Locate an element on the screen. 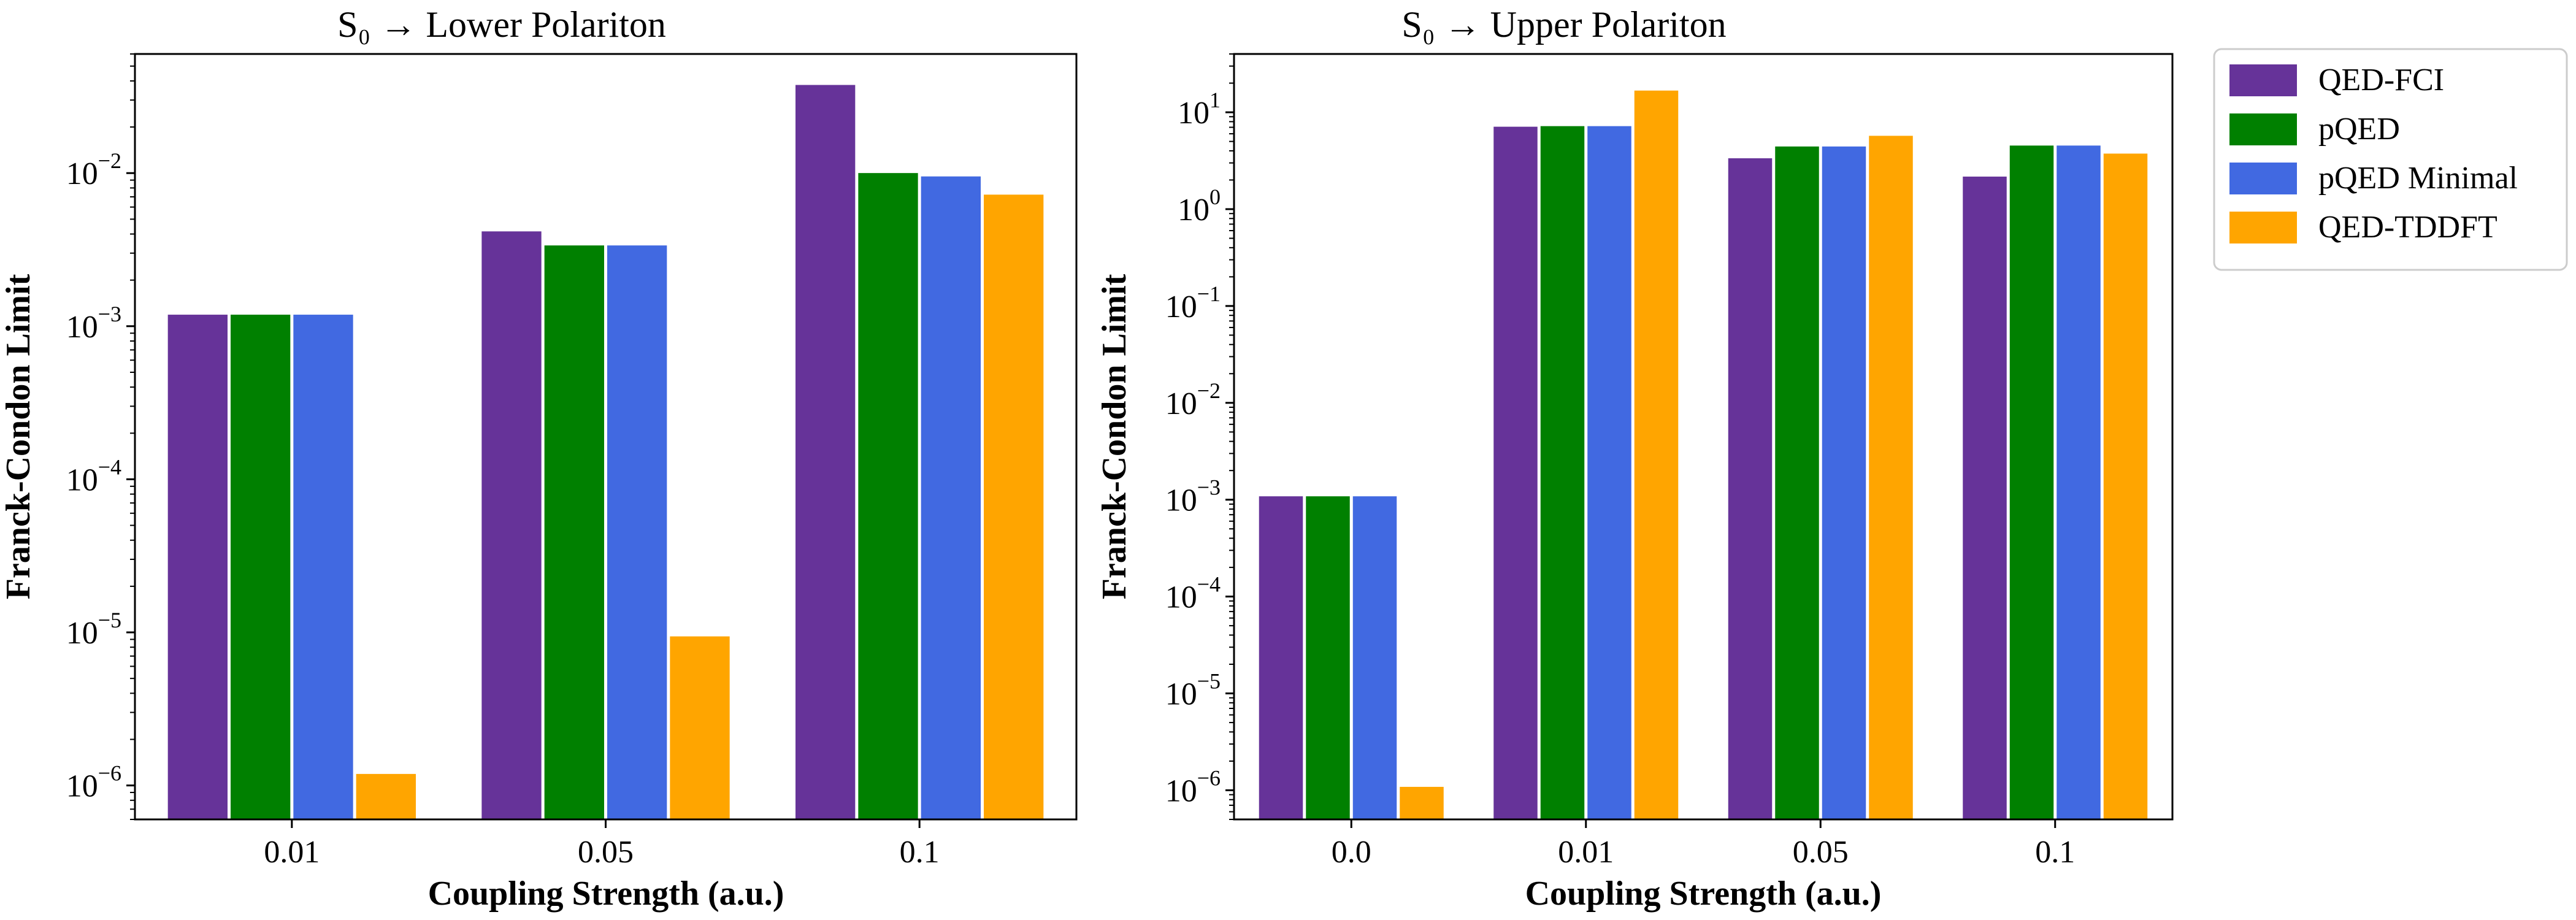 This screenshot has width=2576, height=920. y-tick-label: 10¹ is located at coordinates (1199, 109).